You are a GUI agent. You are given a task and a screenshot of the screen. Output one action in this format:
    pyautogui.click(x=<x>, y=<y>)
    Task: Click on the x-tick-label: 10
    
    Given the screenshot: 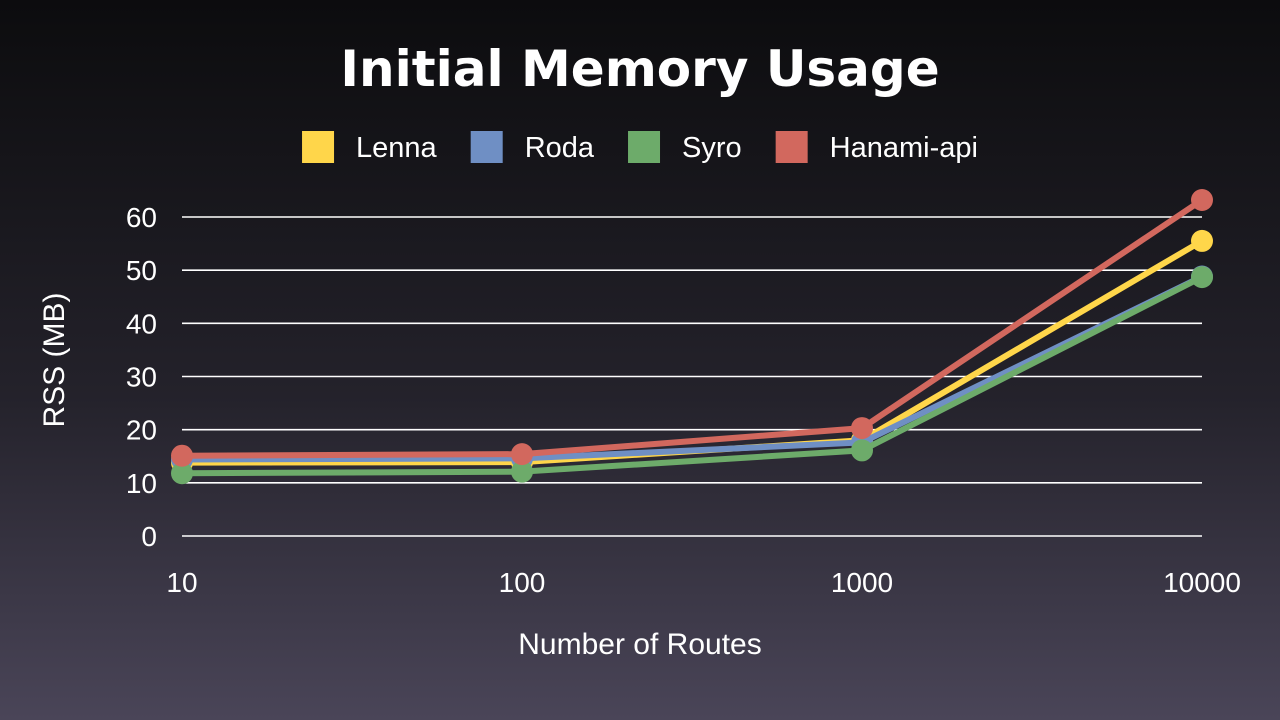 What is the action you would take?
    pyautogui.click(x=181, y=582)
    